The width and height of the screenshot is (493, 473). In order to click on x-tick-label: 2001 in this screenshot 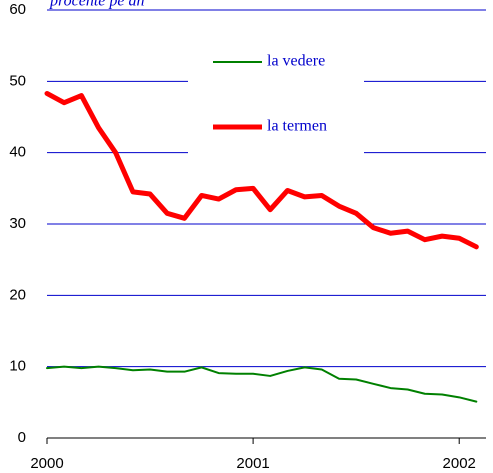, I will do `click(252, 463)`.